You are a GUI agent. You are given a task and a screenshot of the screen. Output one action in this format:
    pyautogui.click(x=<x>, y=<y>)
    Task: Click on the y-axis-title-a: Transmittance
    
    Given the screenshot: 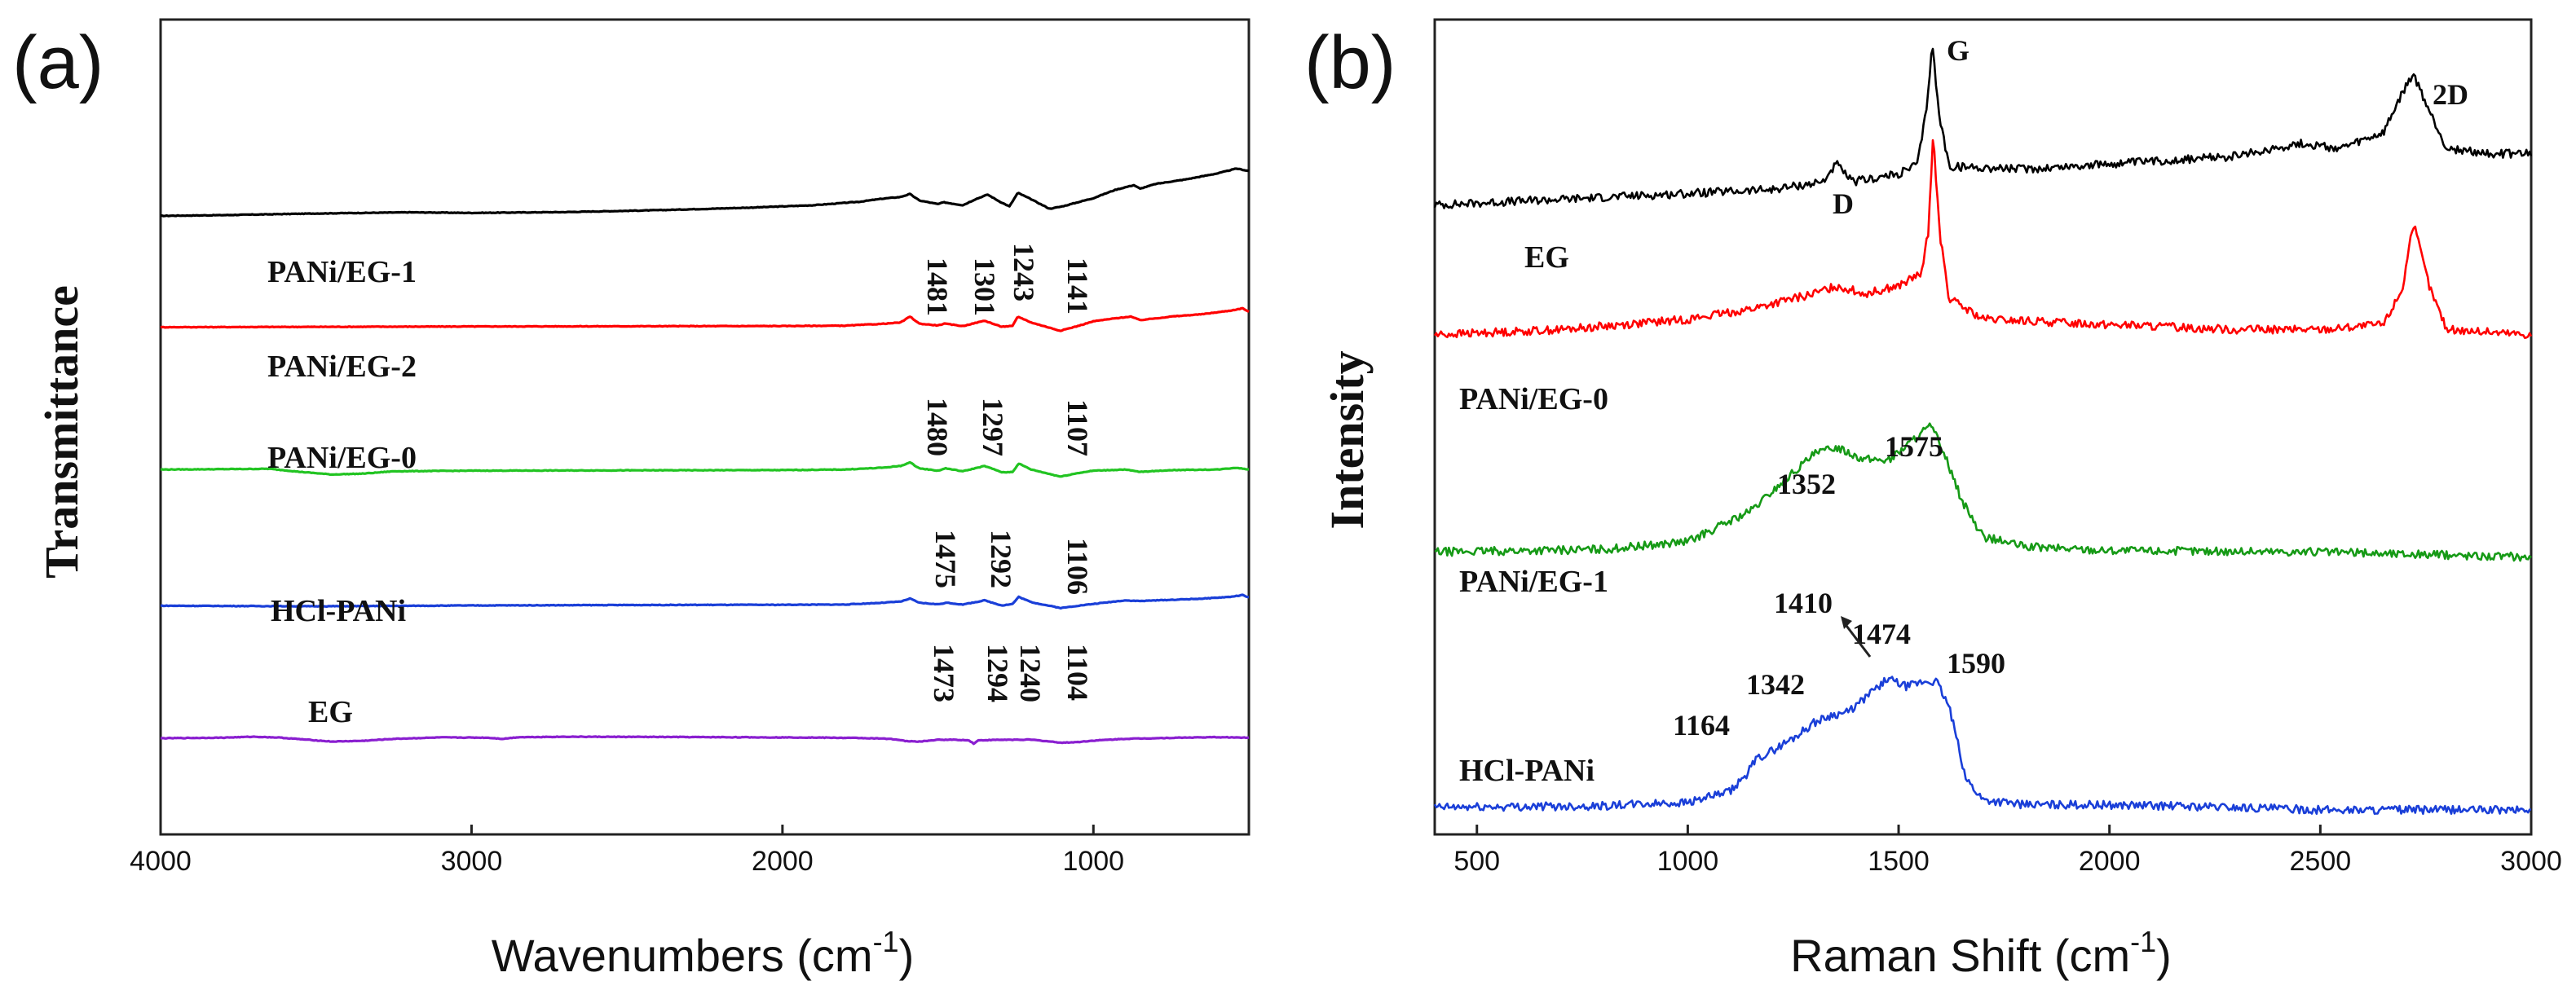 What is the action you would take?
    pyautogui.click(x=61, y=432)
    